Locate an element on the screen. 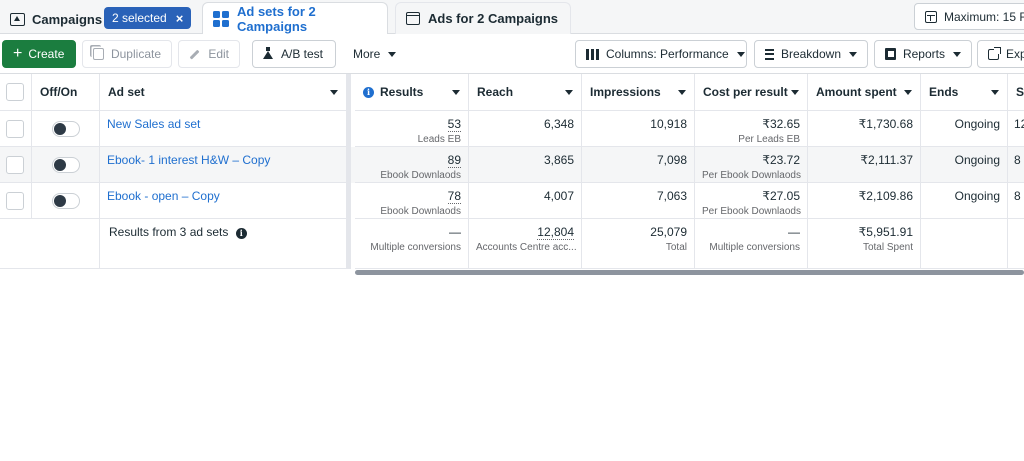 The image size is (1024, 461). ab-test-button-label: A/B test is located at coordinates (302, 54).